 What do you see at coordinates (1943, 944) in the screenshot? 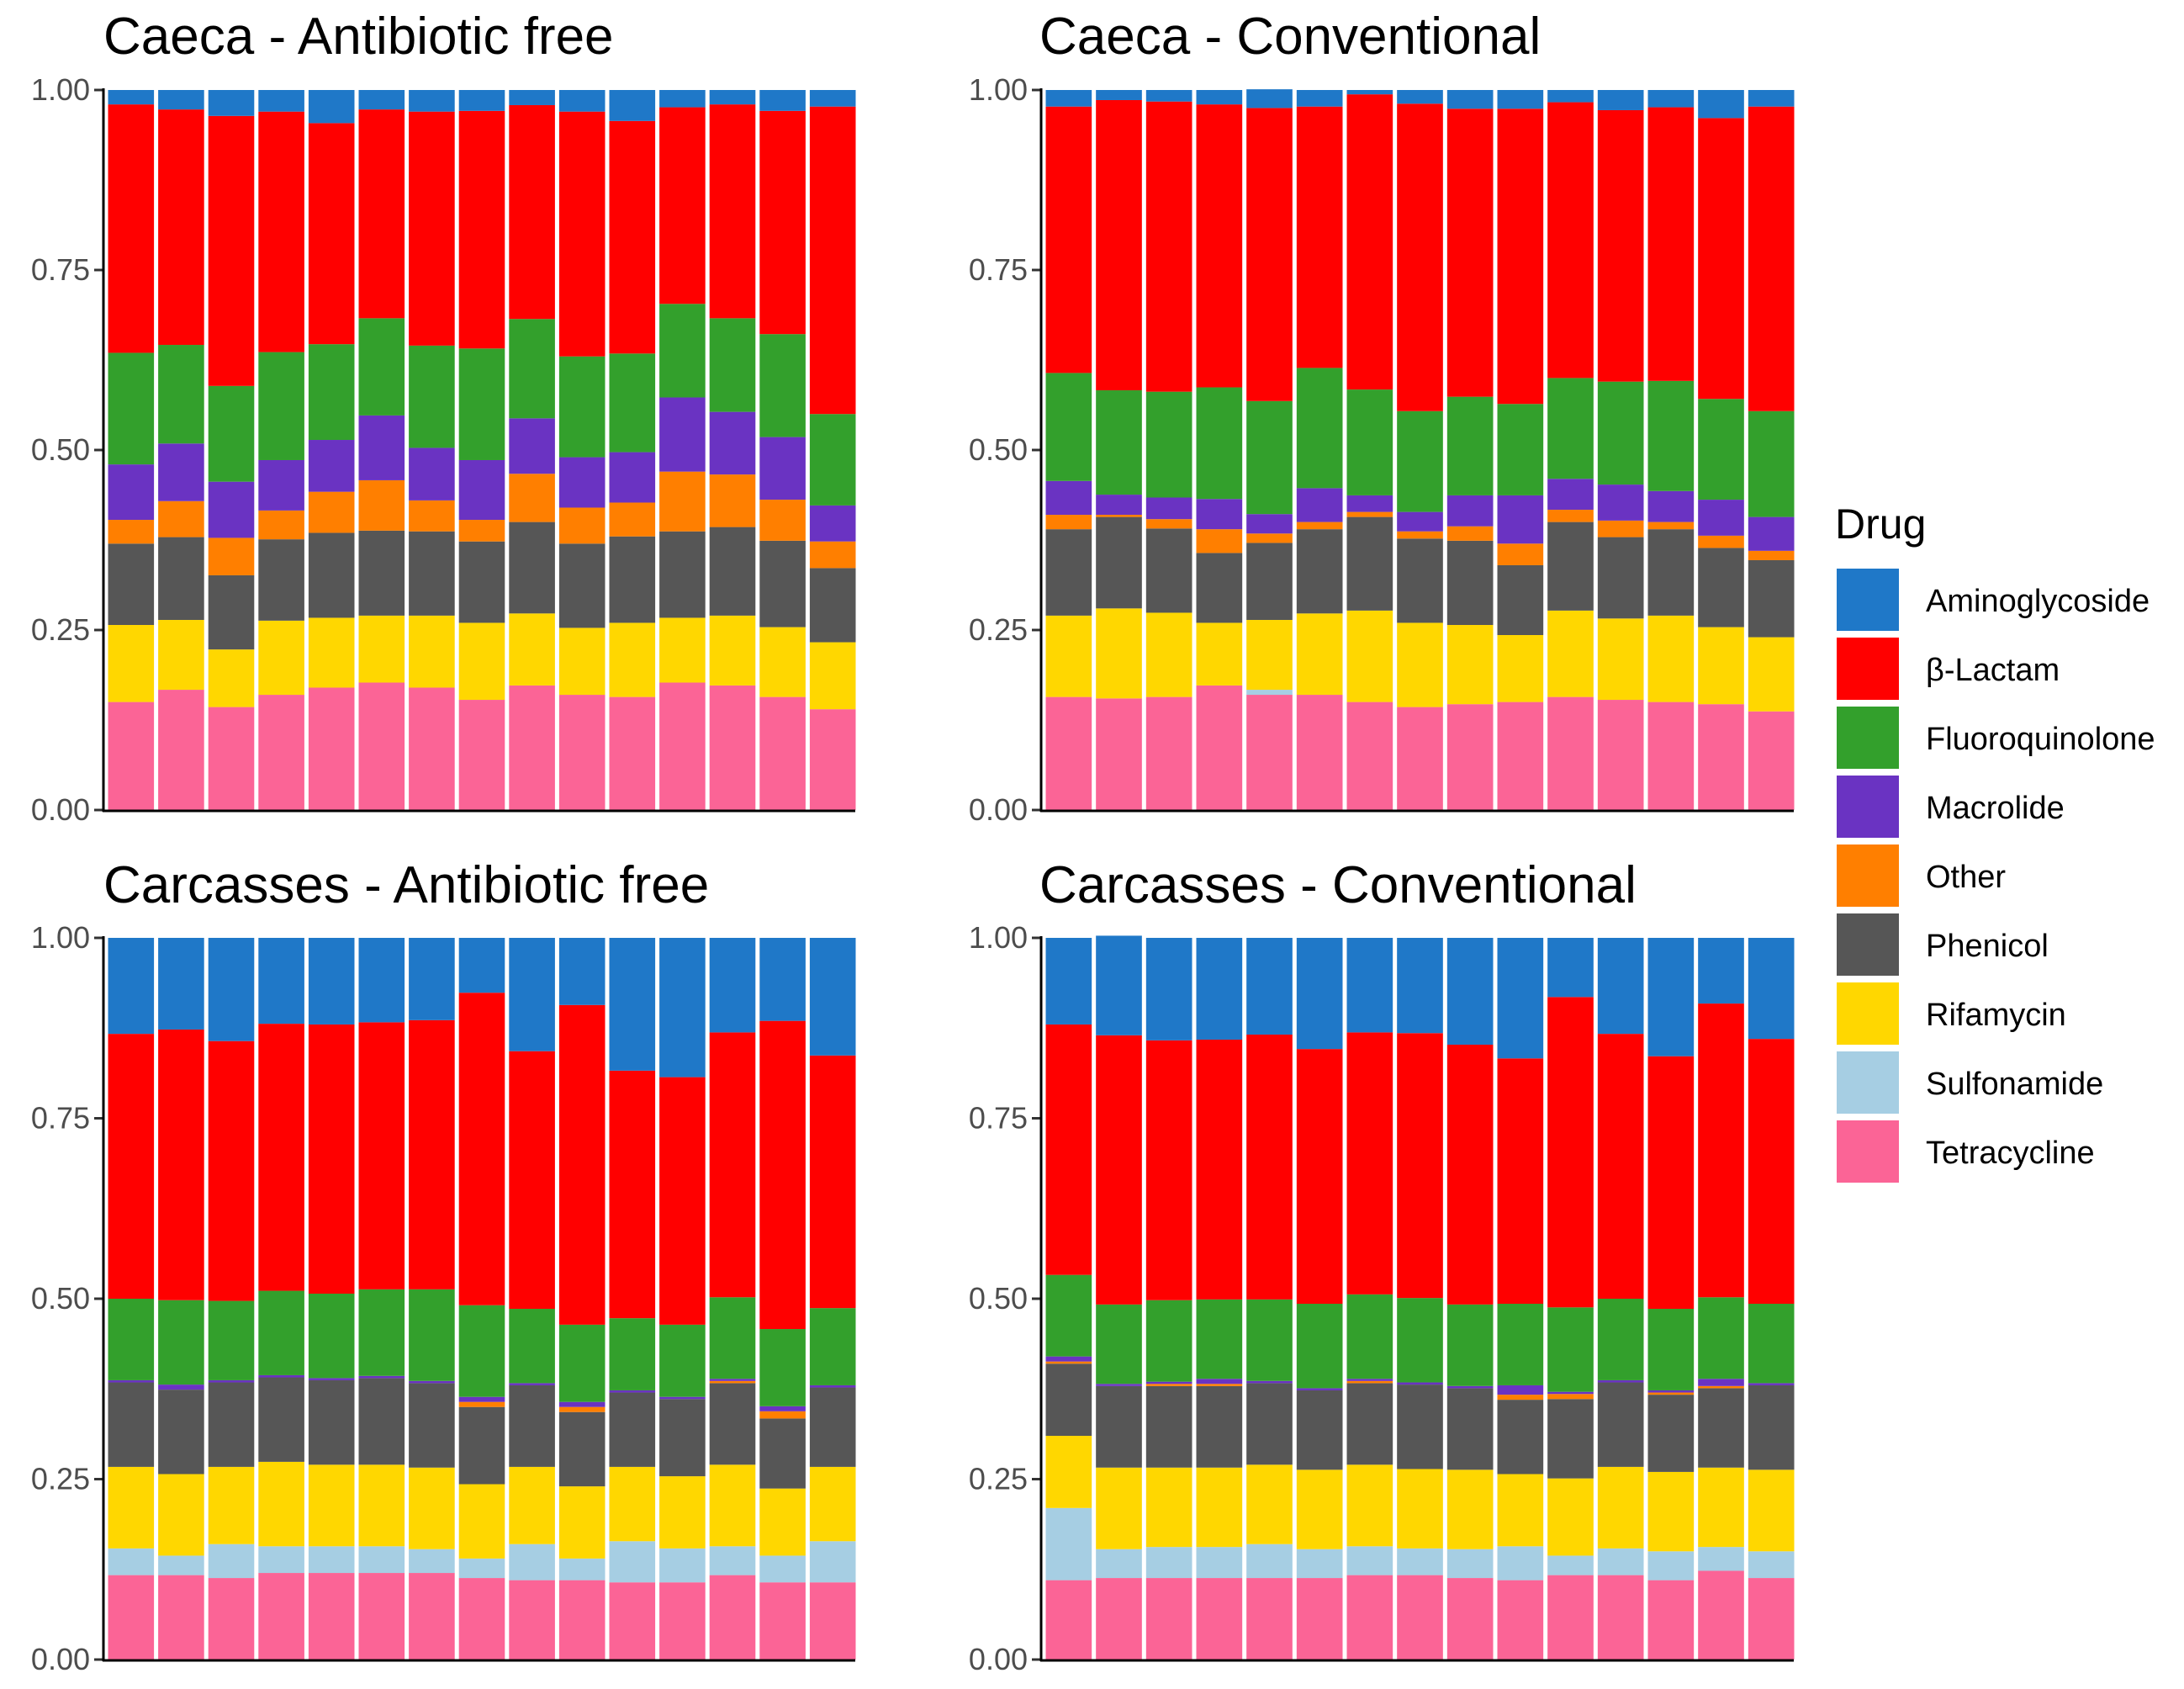
I see `legend-item-phenicol: Phenicol` at bounding box center [1943, 944].